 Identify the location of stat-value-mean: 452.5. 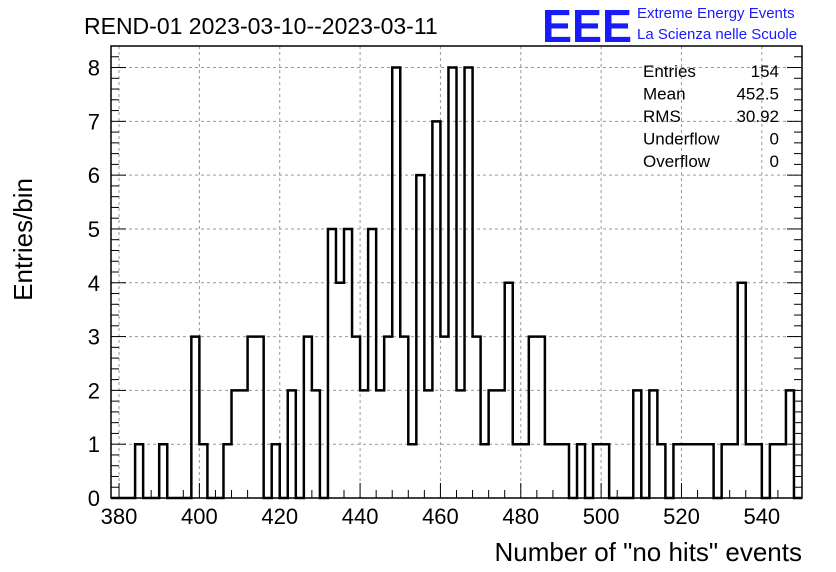
(757, 94).